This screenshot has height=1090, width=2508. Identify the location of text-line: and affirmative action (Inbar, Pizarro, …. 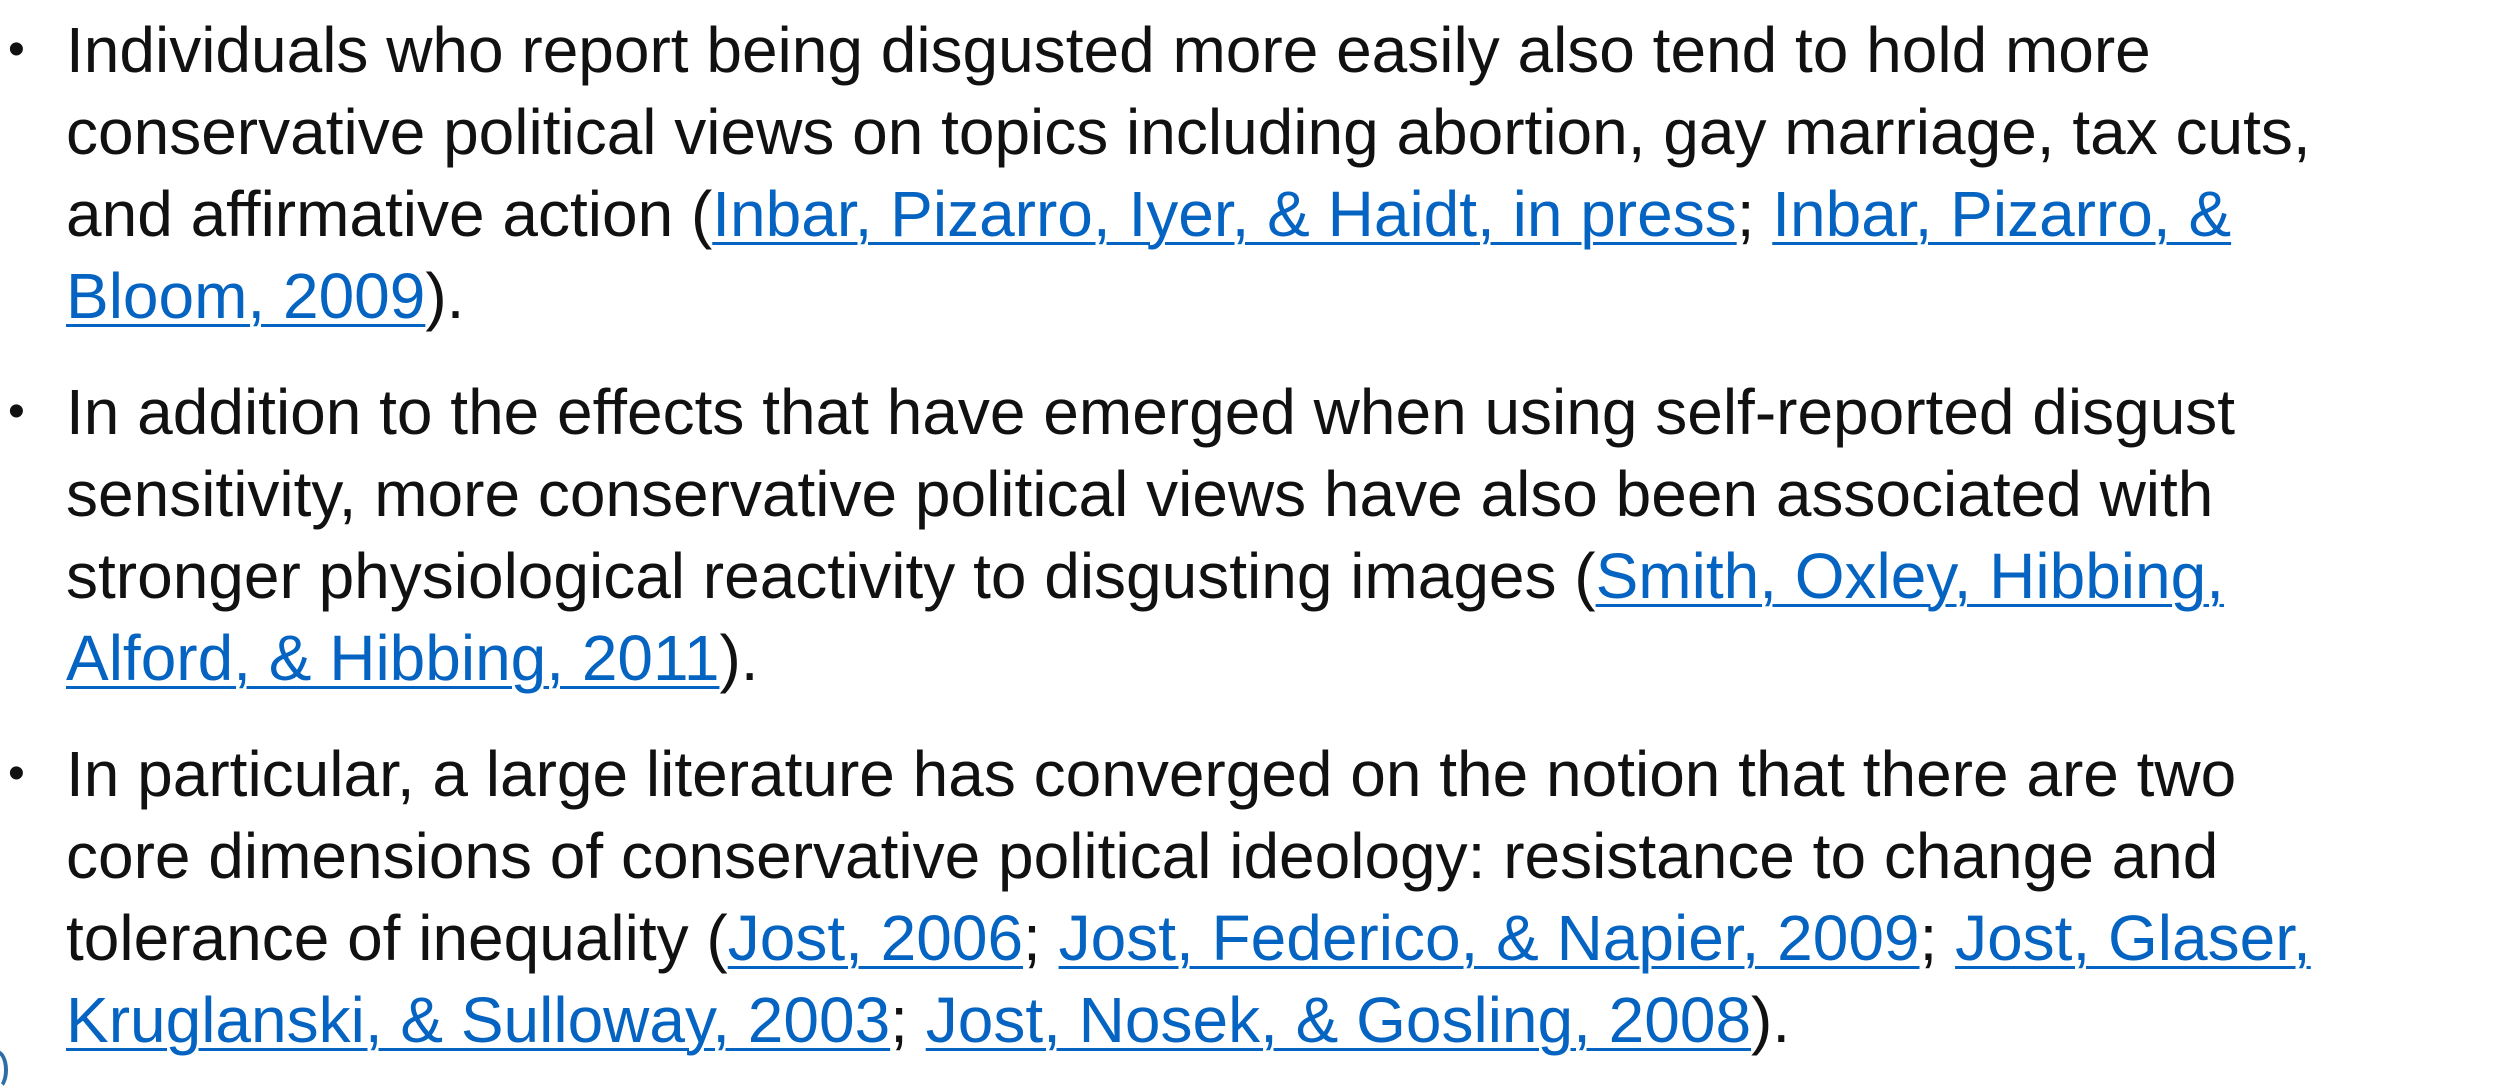
(1287, 214).